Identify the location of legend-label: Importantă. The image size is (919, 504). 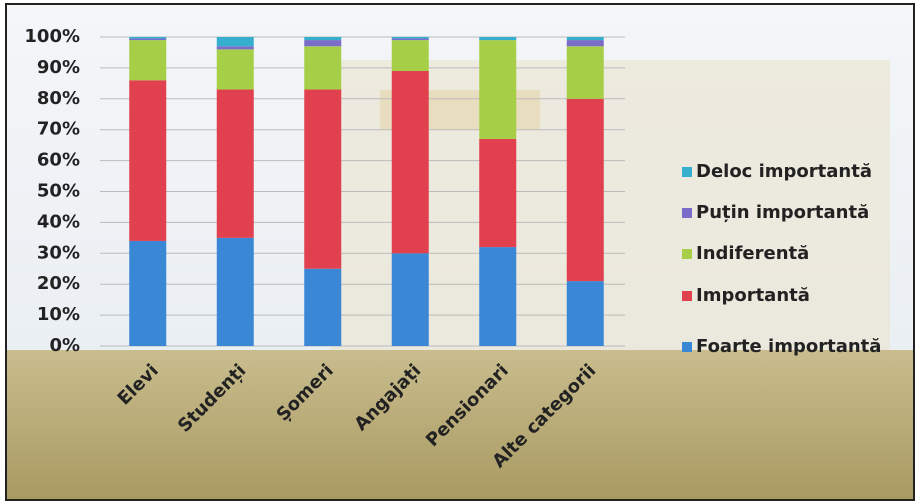
(753, 295).